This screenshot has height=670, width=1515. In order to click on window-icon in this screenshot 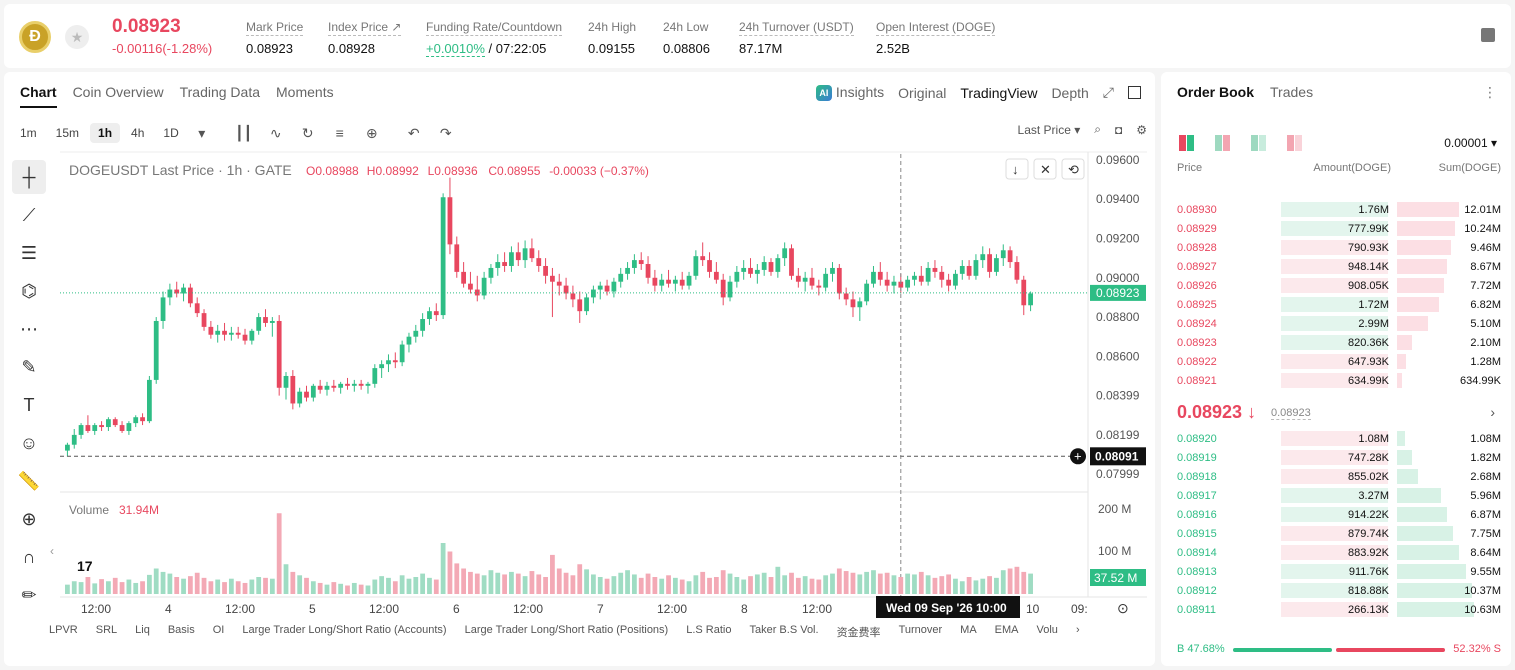, I will do `click(1134, 93)`.